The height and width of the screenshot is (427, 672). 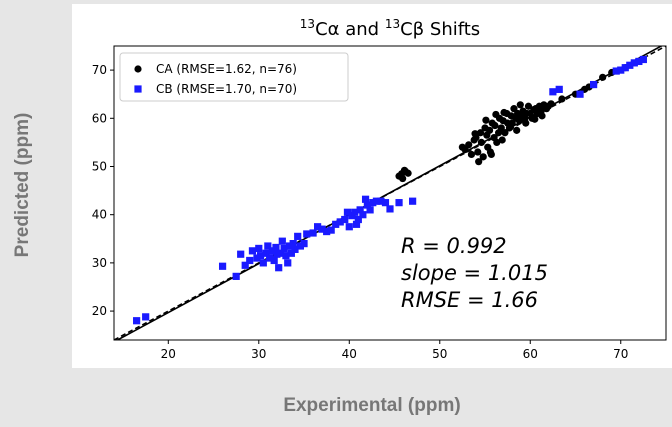 What do you see at coordinates (439, 354) in the screenshot?
I see `x-tick-label: 50` at bounding box center [439, 354].